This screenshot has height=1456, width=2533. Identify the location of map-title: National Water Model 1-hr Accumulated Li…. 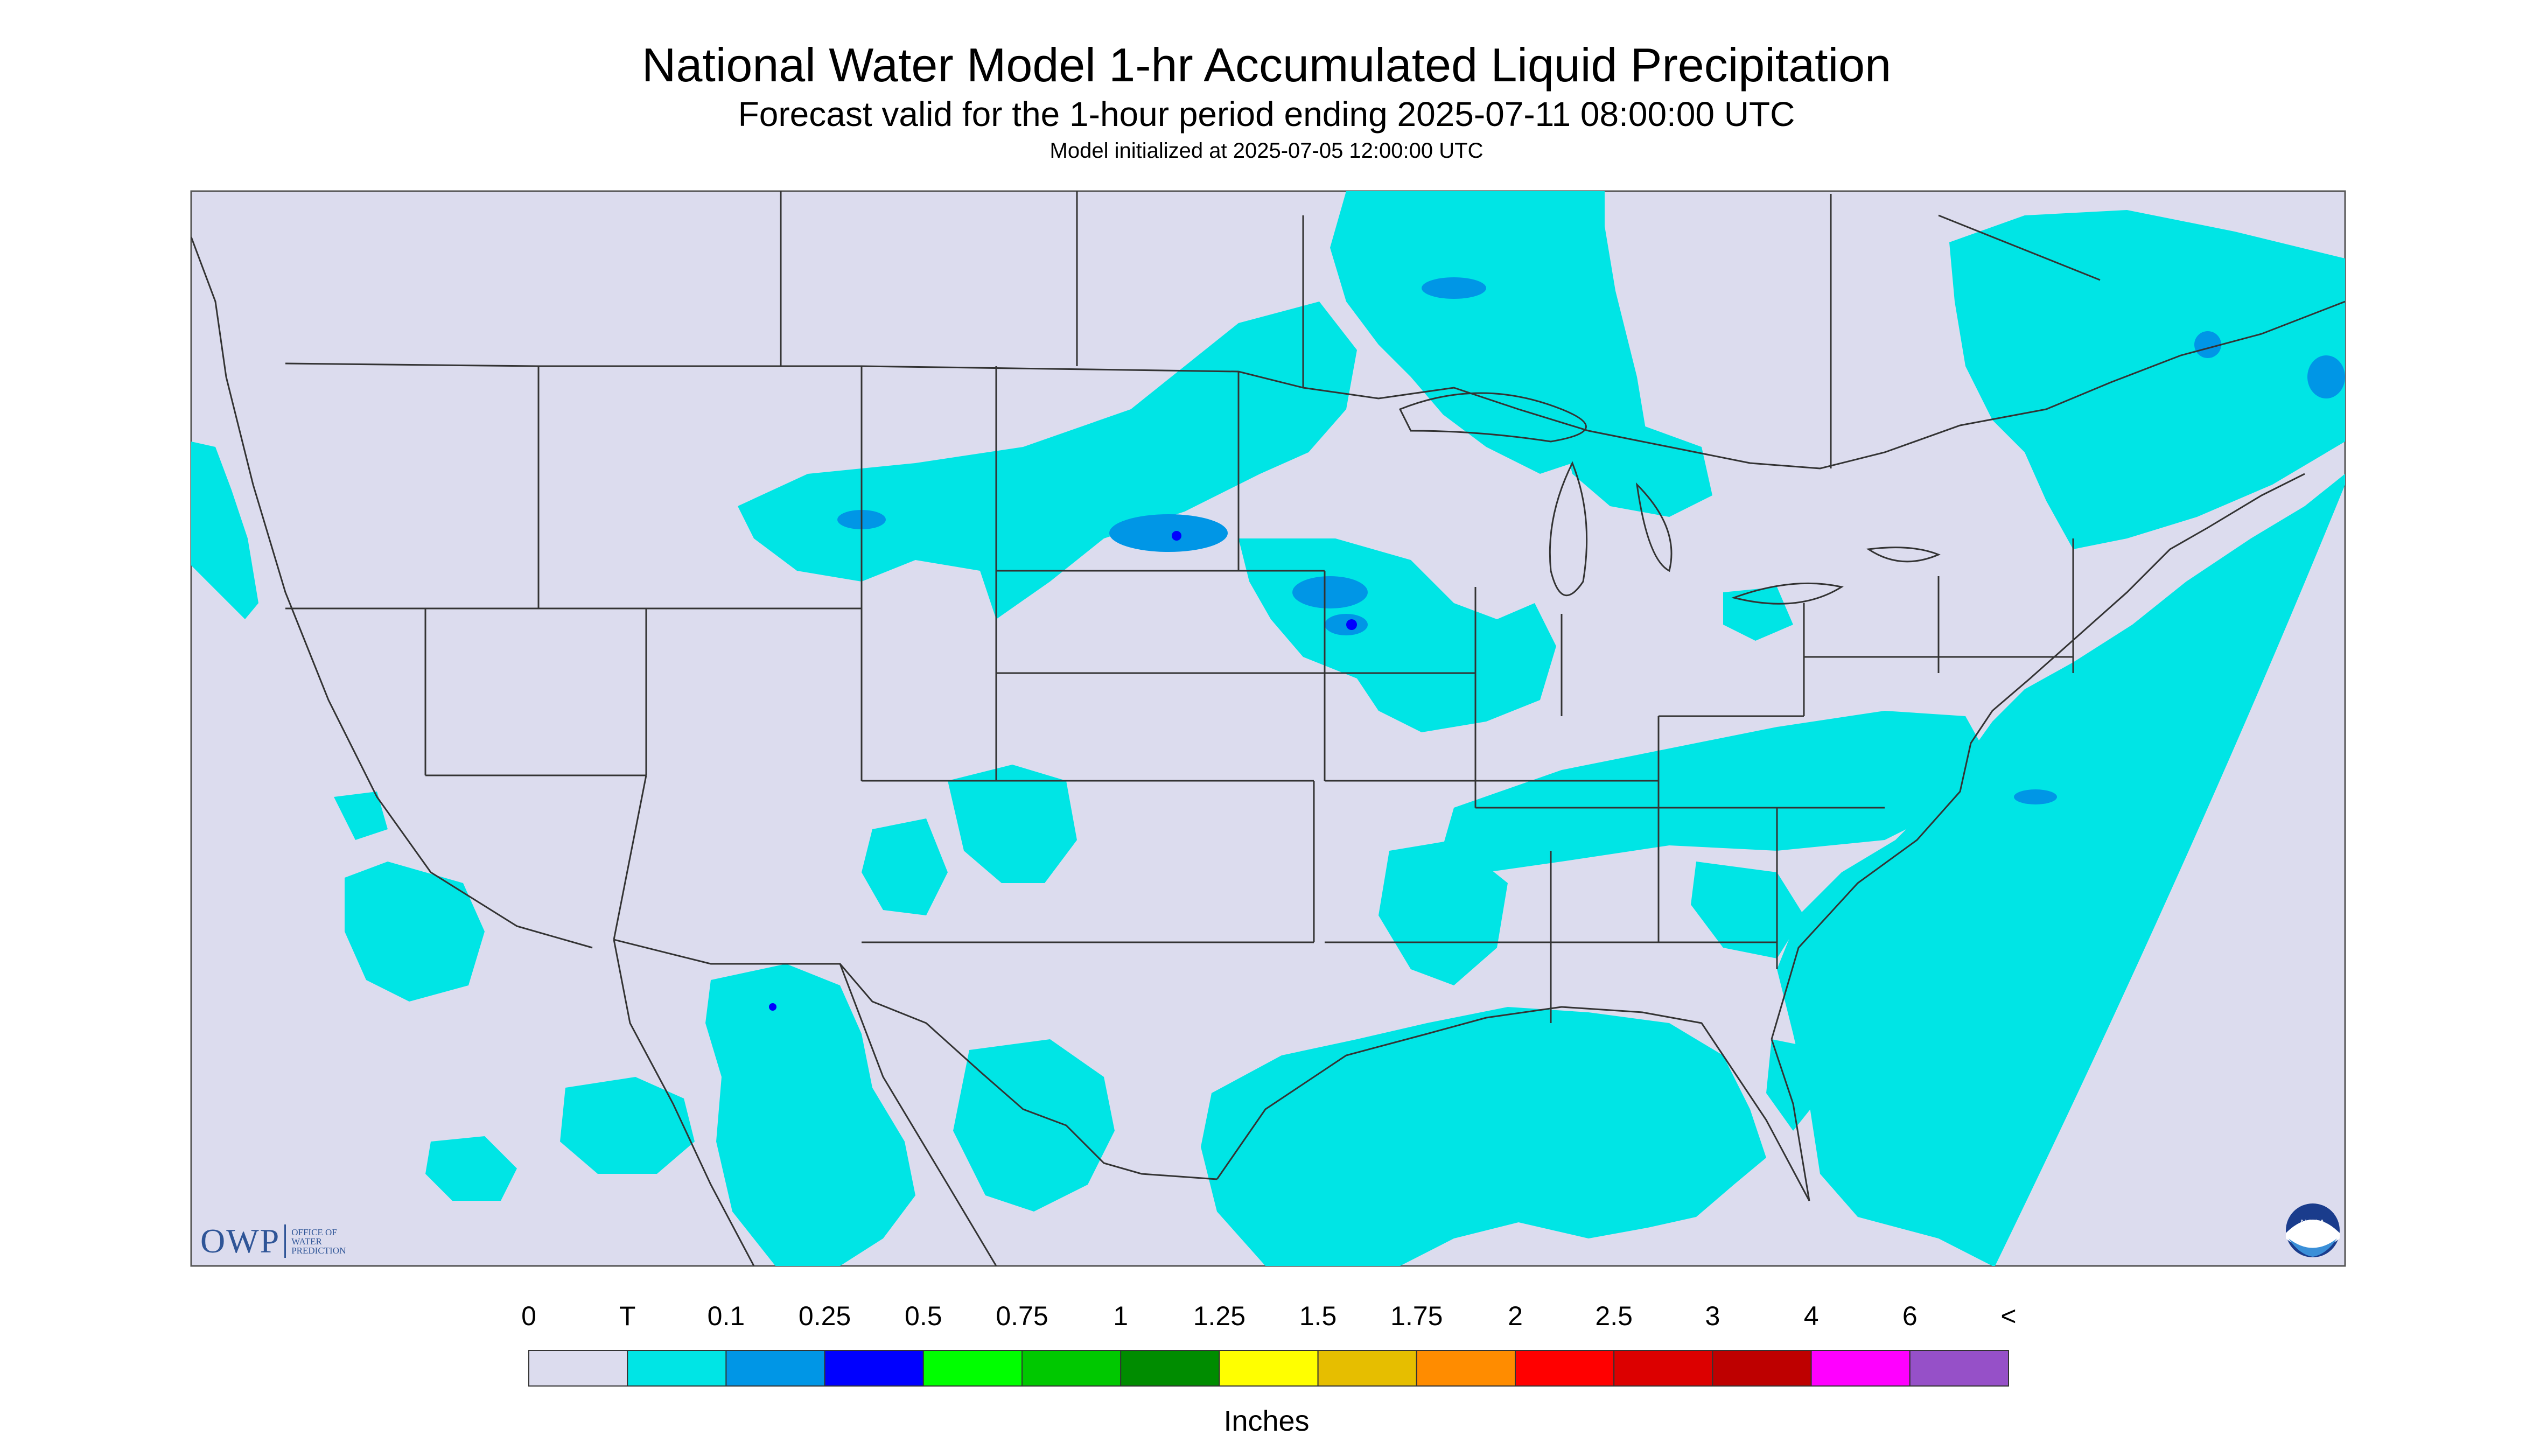
(1266, 65).